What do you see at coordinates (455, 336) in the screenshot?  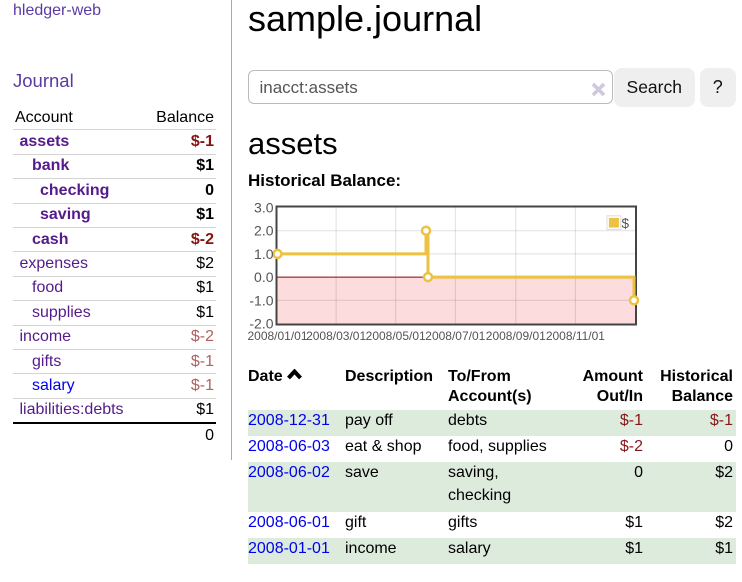 I see `svg-text: 2008/07/01` at bounding box center [455, 336].